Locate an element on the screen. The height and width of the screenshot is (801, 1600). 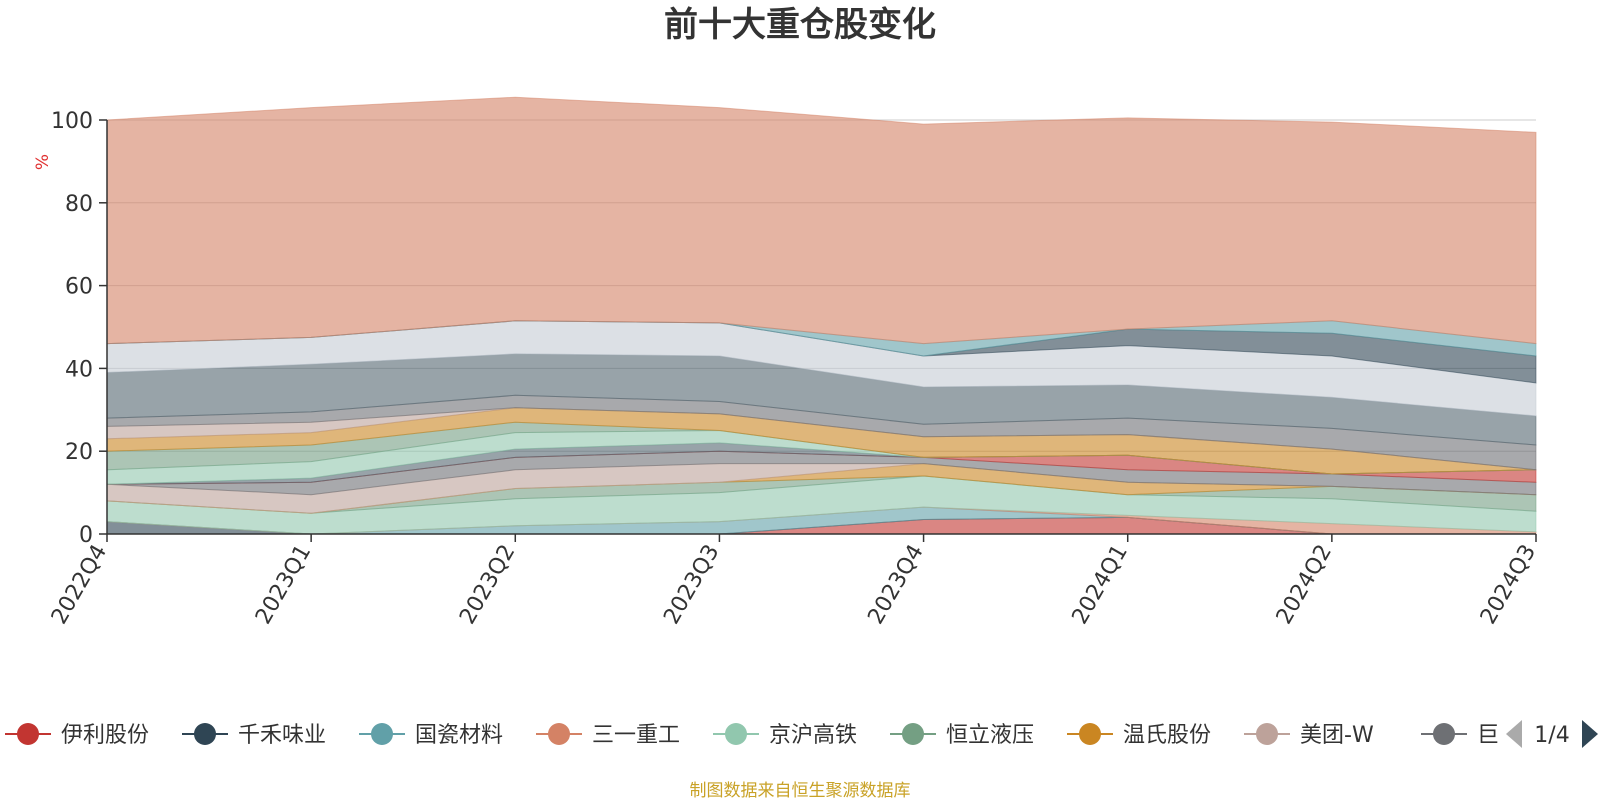
x-tick-label-2024Q1: 2024Q1 is located at coordinates (1100, 585).